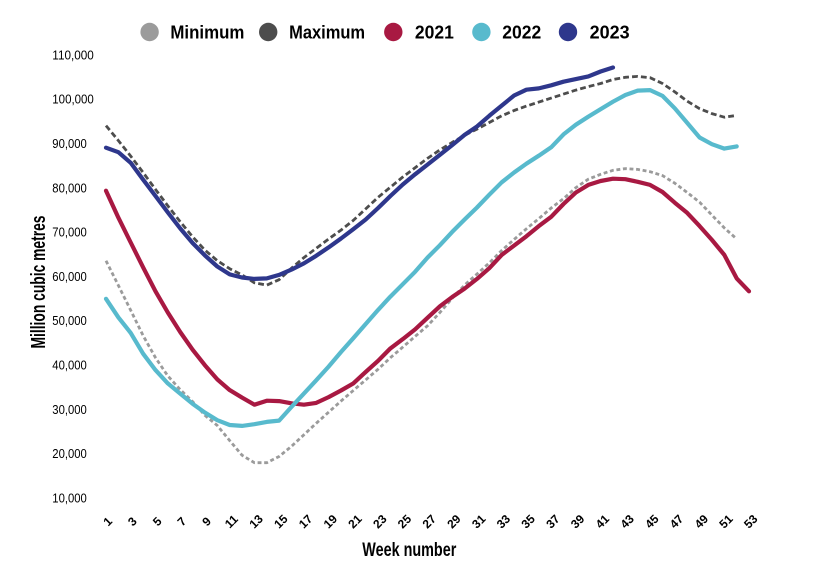 Image resolution: width=813 pixels, height=575 pixels. Describe the element at coordinates (409, 550) in the screenshot. I see `svg-text: Week number` at that location.